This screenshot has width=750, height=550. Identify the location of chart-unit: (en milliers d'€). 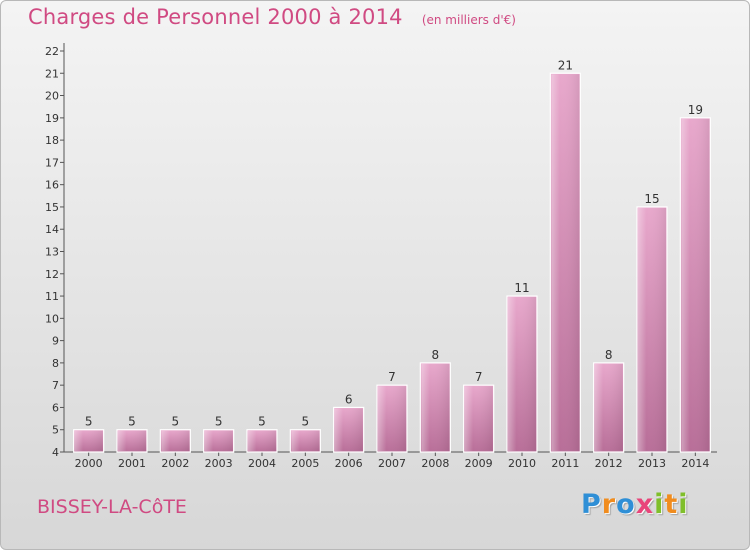
(468, 20).